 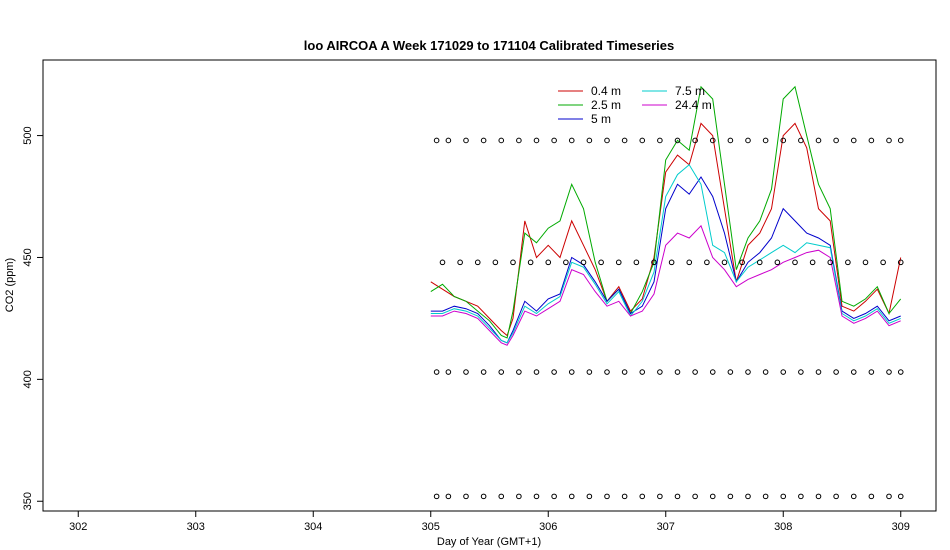 What do you see at coordinates (783, 527) in the screenshot?
I see `x-tick-label: 308` at bounding box center [783, 527].